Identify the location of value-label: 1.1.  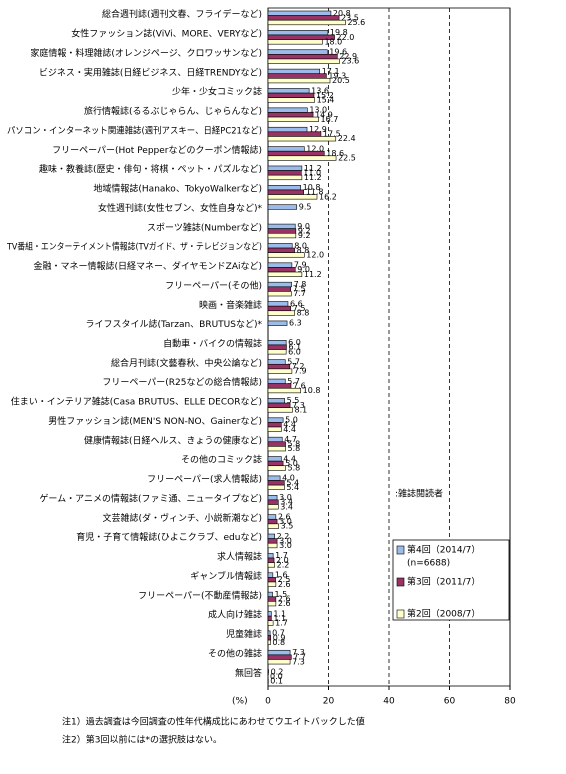
(279, 618).